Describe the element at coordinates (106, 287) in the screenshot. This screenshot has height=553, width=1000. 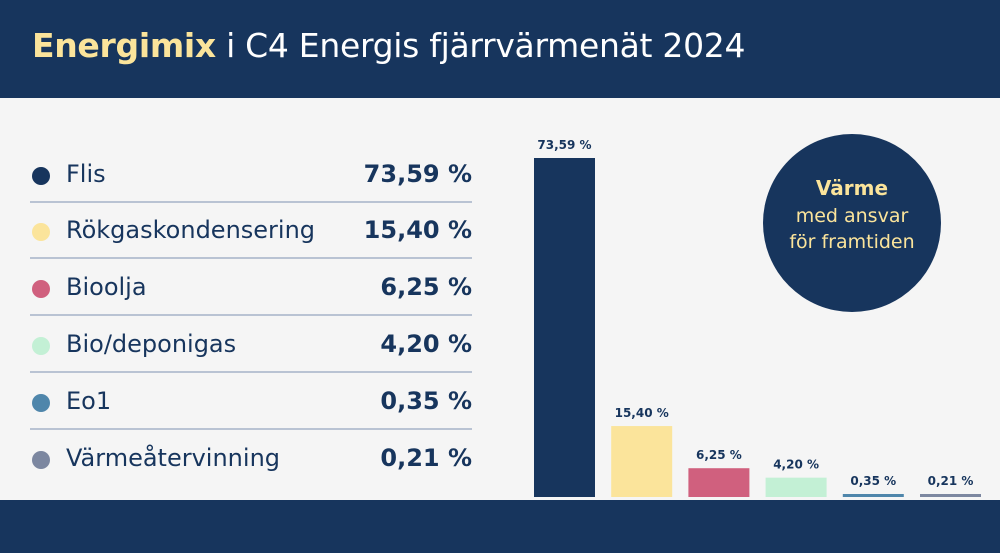
I see `legend-label: Bioolja` at that location.